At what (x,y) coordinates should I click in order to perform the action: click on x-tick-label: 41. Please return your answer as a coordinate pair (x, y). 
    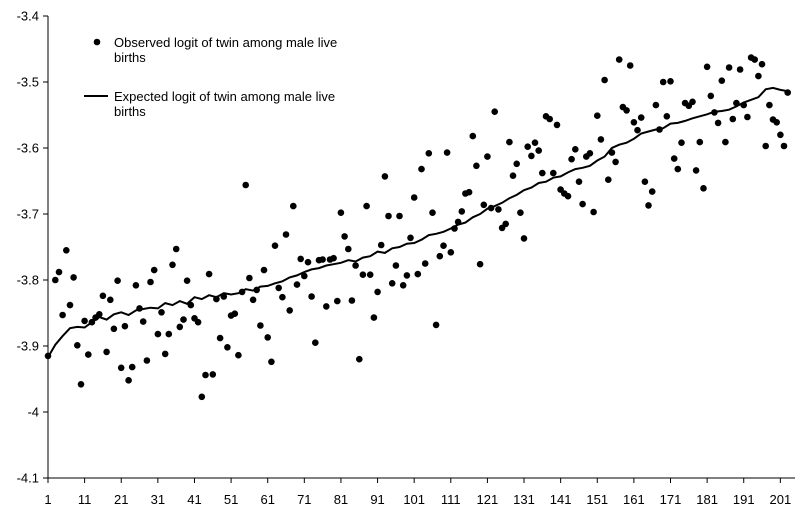
    Looking at the image, I should click on (194, 499).